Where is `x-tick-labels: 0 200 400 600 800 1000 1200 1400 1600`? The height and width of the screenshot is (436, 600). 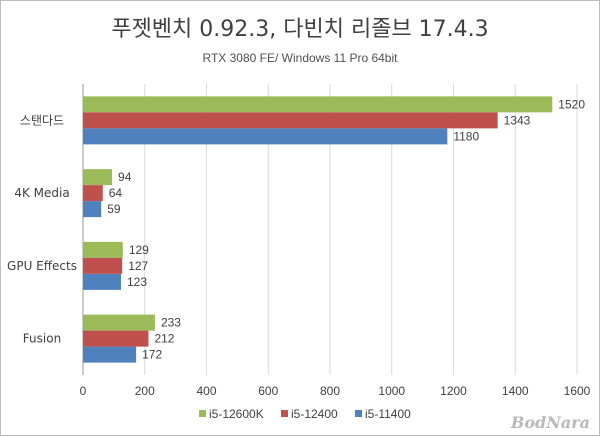 x-tick-labels: 0 200 400 600 800 1000 1200 1400 1600 is located at coordinates (335, 391).